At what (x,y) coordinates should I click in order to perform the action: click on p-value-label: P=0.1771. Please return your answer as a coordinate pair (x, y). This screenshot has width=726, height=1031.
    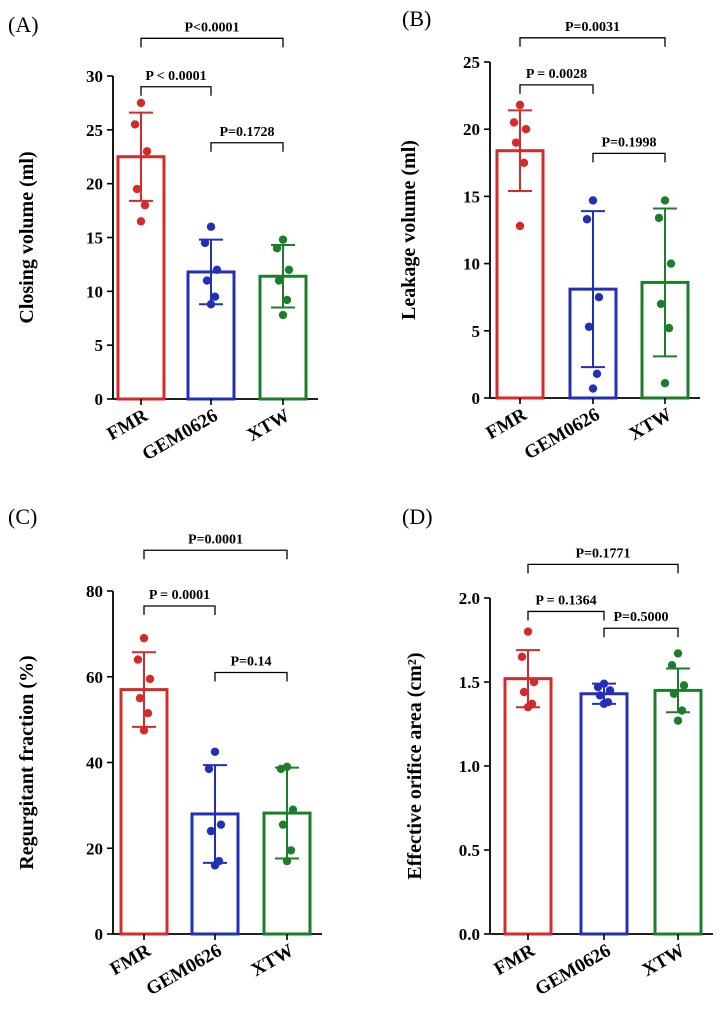
    Looking at the image, I should click on (602, 553).